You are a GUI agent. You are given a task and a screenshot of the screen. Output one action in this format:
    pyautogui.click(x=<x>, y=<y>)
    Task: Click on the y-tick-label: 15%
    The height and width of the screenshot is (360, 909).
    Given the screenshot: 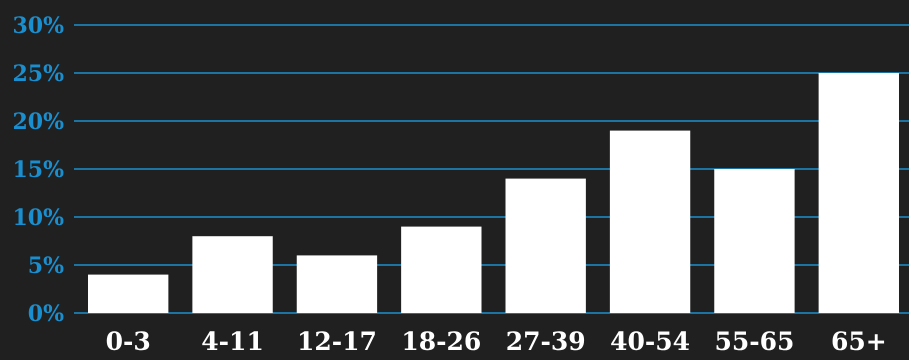 What is the action you would take?
    pyautogui.click(x=38, y=170)
    